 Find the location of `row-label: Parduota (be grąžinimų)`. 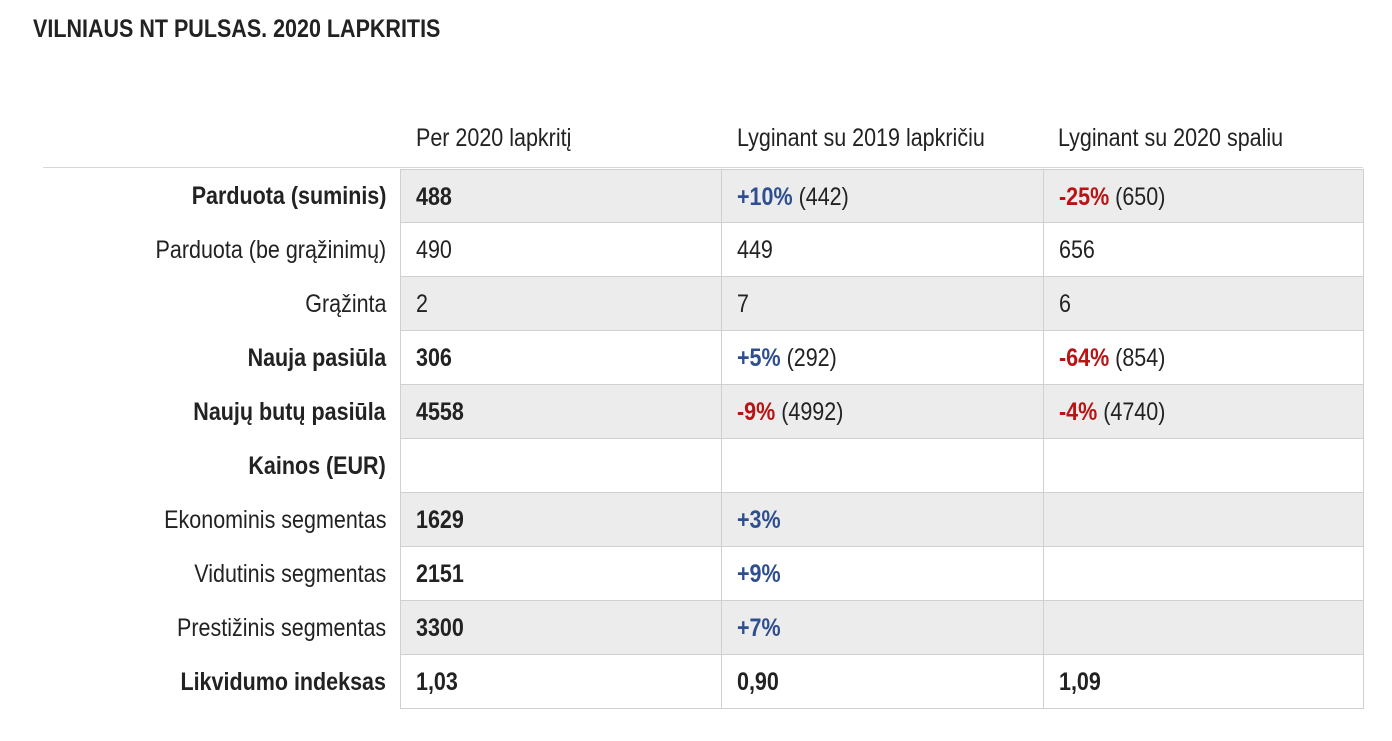

row-label: Parduota (be grąžinimų) is located at coordinates (270, 250).